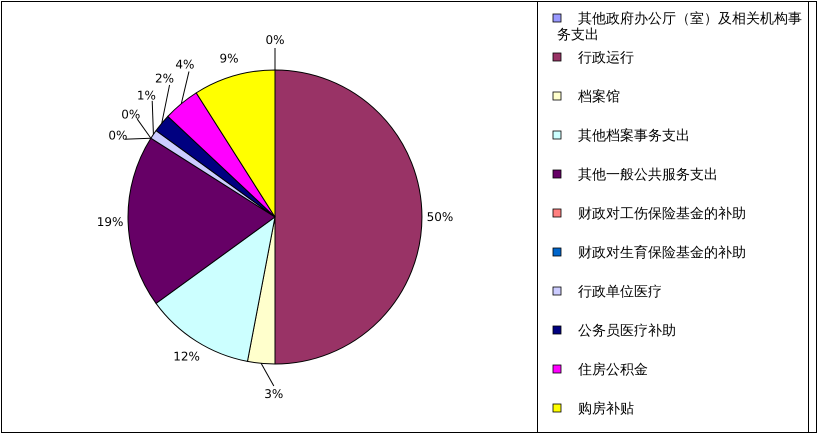  I want to click on data-label: 2%, so click(164, 79).